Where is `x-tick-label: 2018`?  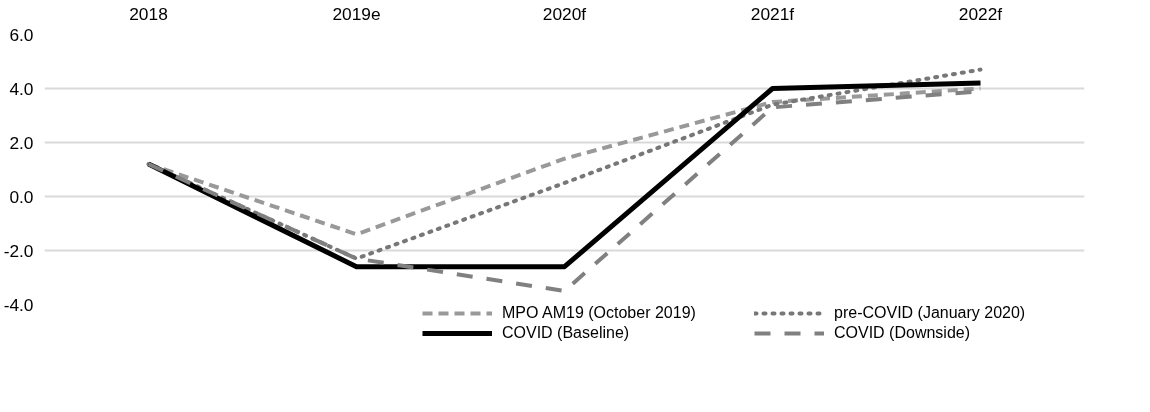 x-tick-label: 2018 is located at coordinates (148, 13).